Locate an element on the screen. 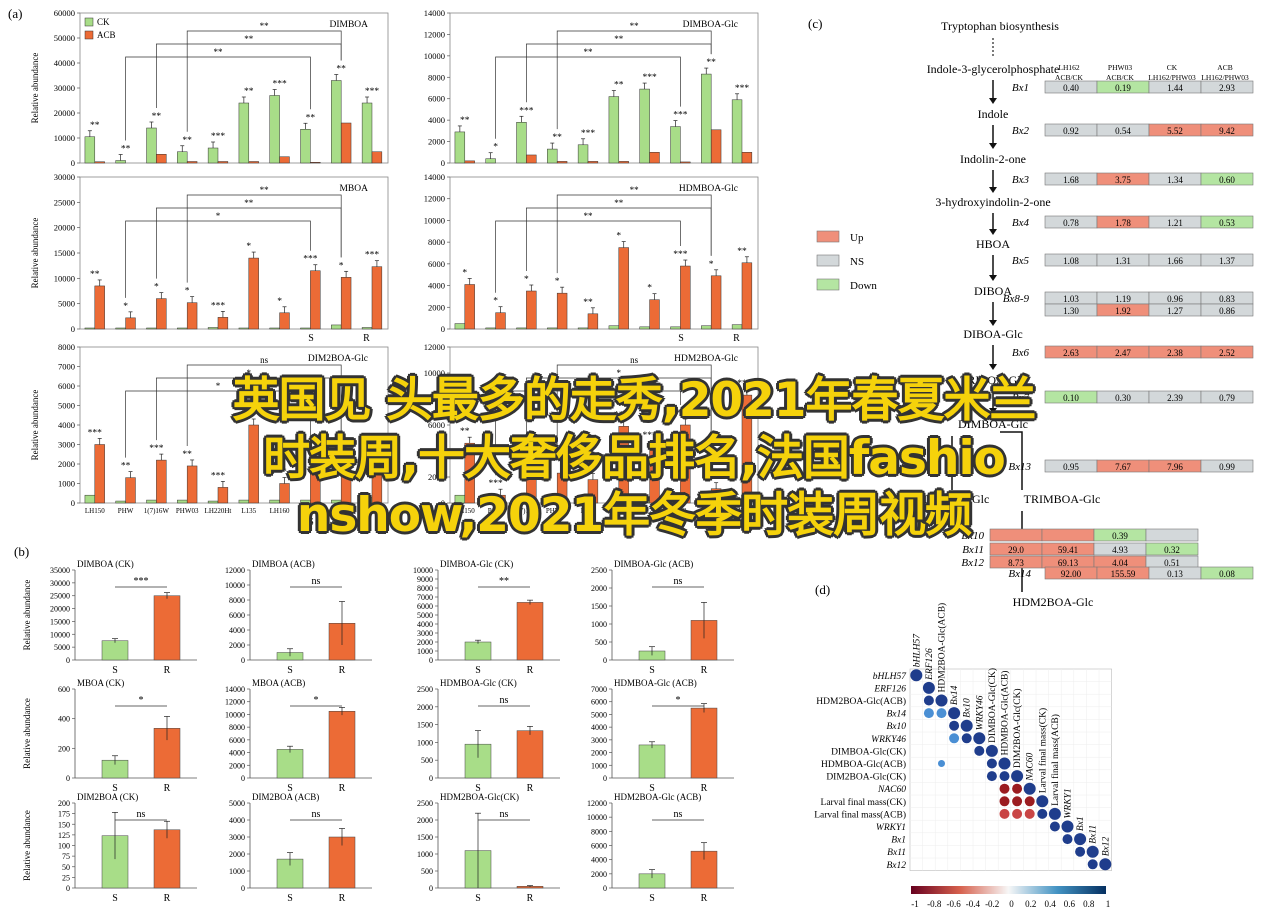  column-label: HDMBOA-Glc(ACB) is located at coordinates (1005, 713).